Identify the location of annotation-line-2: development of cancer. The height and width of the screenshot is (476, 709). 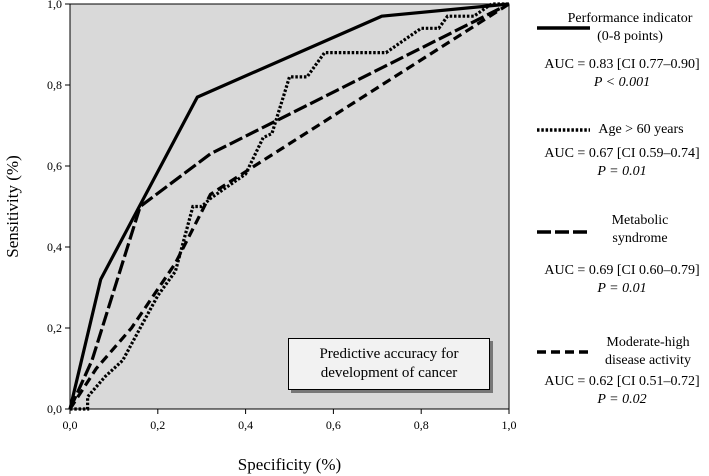
(389, 373).